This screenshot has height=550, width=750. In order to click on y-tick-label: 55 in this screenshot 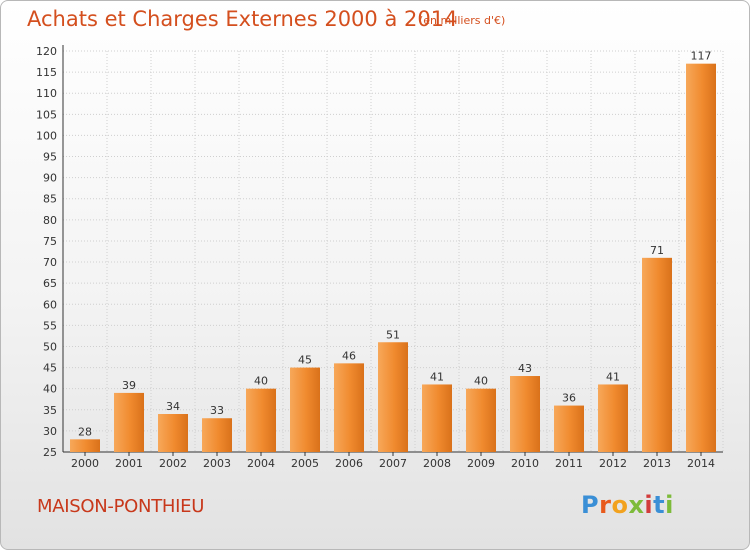, I will do `click(50, 325)`.